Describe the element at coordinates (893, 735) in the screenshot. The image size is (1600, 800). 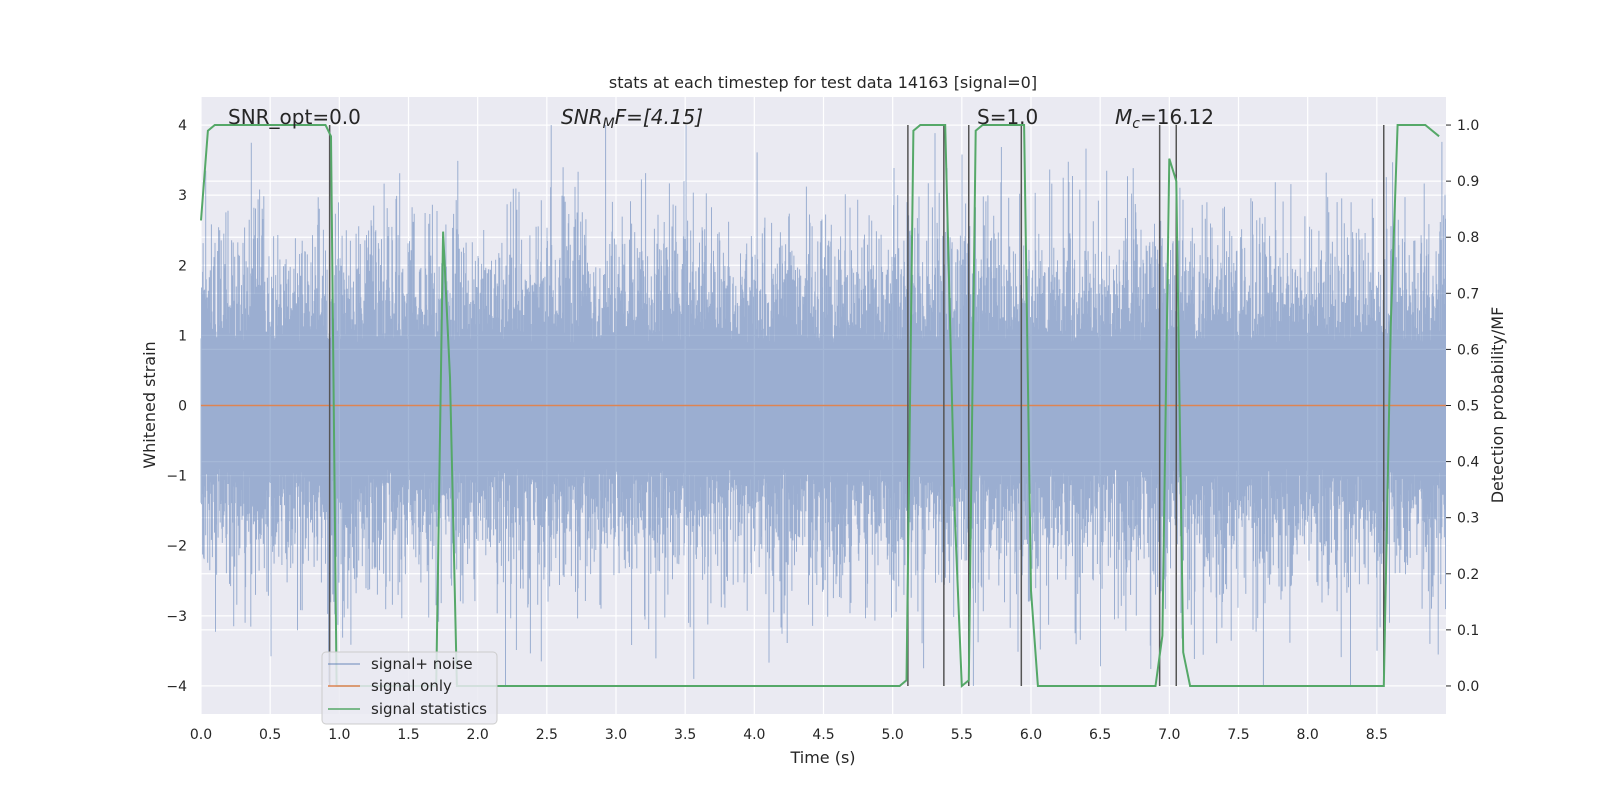
I see `x-tick-label: 5.0` at that location.